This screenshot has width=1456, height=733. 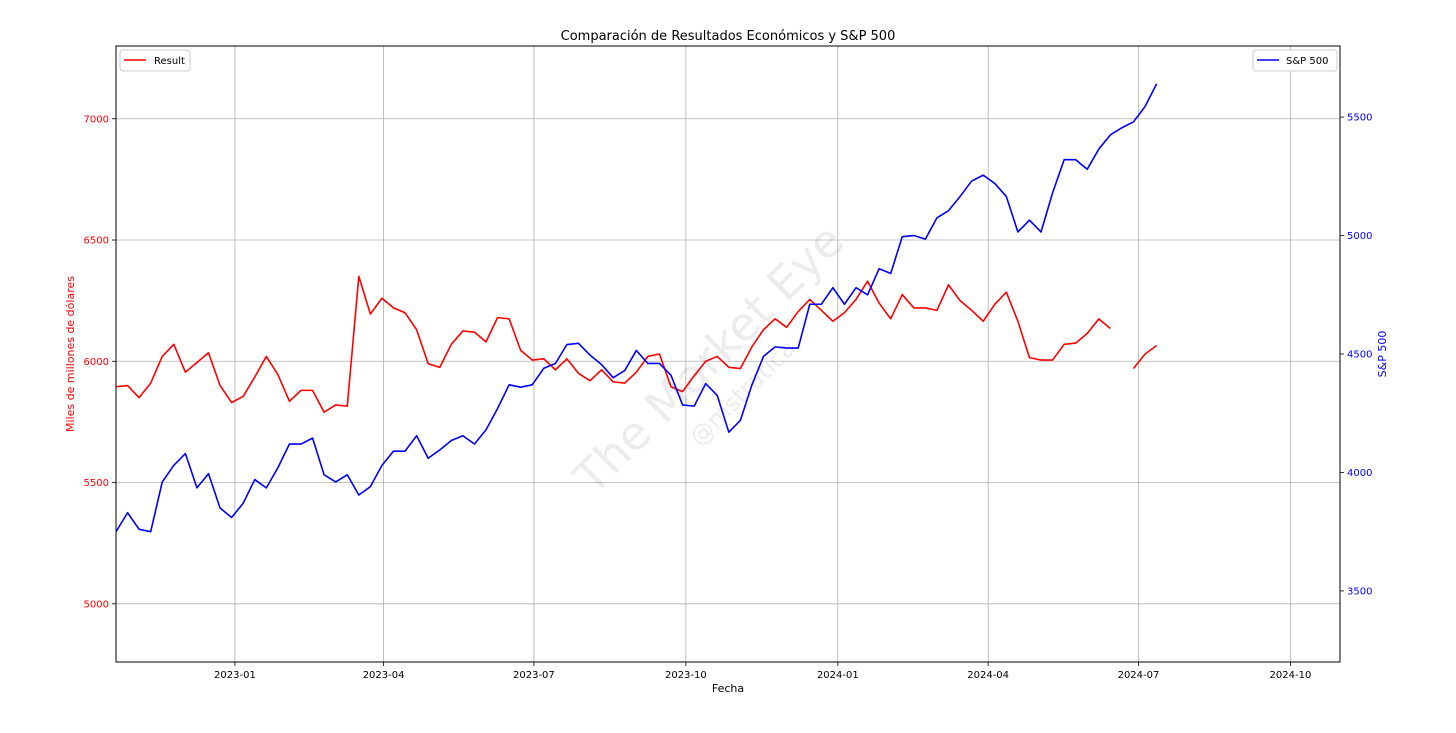 What do you see at coordinates (1359, 473) in the screenshot?
I see `y-right-tick-label: 4000` at bounding box center [1359, 473].